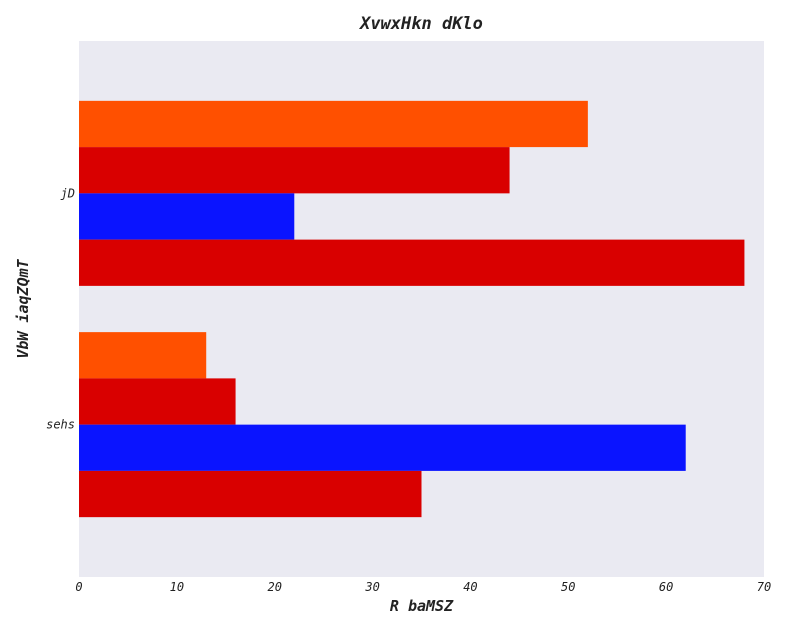 This screenshot has width=790, height=637. Describe the element at coordinates (568, 587) in the screenshot. I see `x-tick-label: 50` at that location.